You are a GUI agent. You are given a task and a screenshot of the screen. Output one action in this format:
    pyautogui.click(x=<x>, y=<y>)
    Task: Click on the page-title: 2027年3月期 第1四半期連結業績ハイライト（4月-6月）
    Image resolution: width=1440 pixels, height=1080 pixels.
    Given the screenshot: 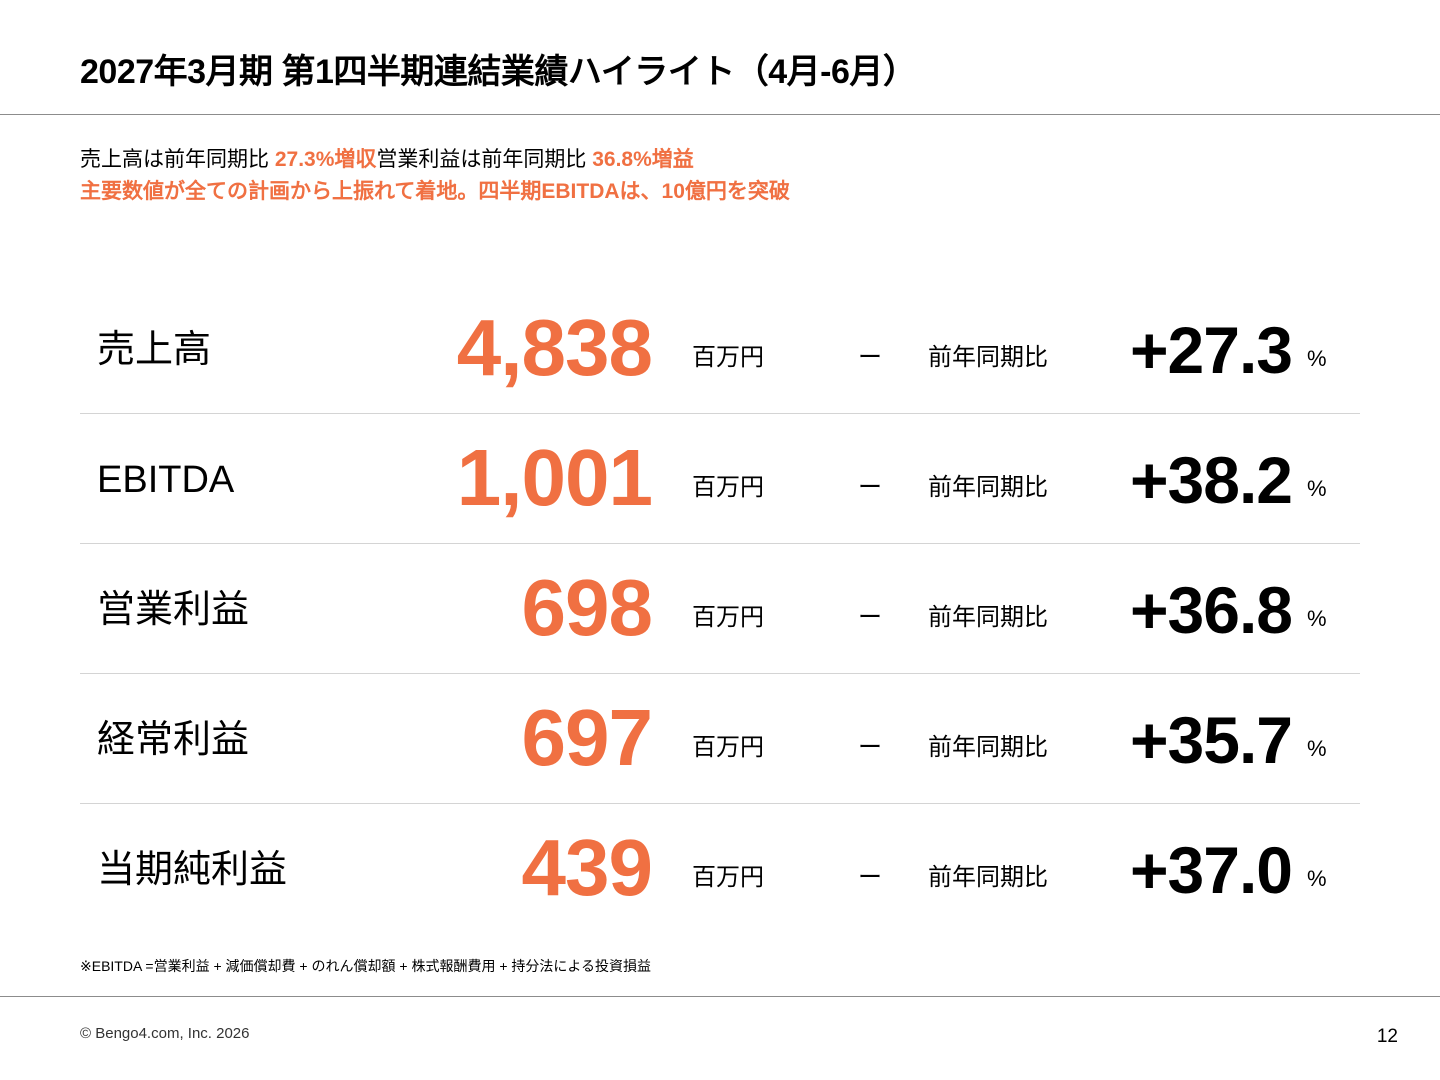 What is the action you would take?
    pyautogui.click(x=498, y=72)
    